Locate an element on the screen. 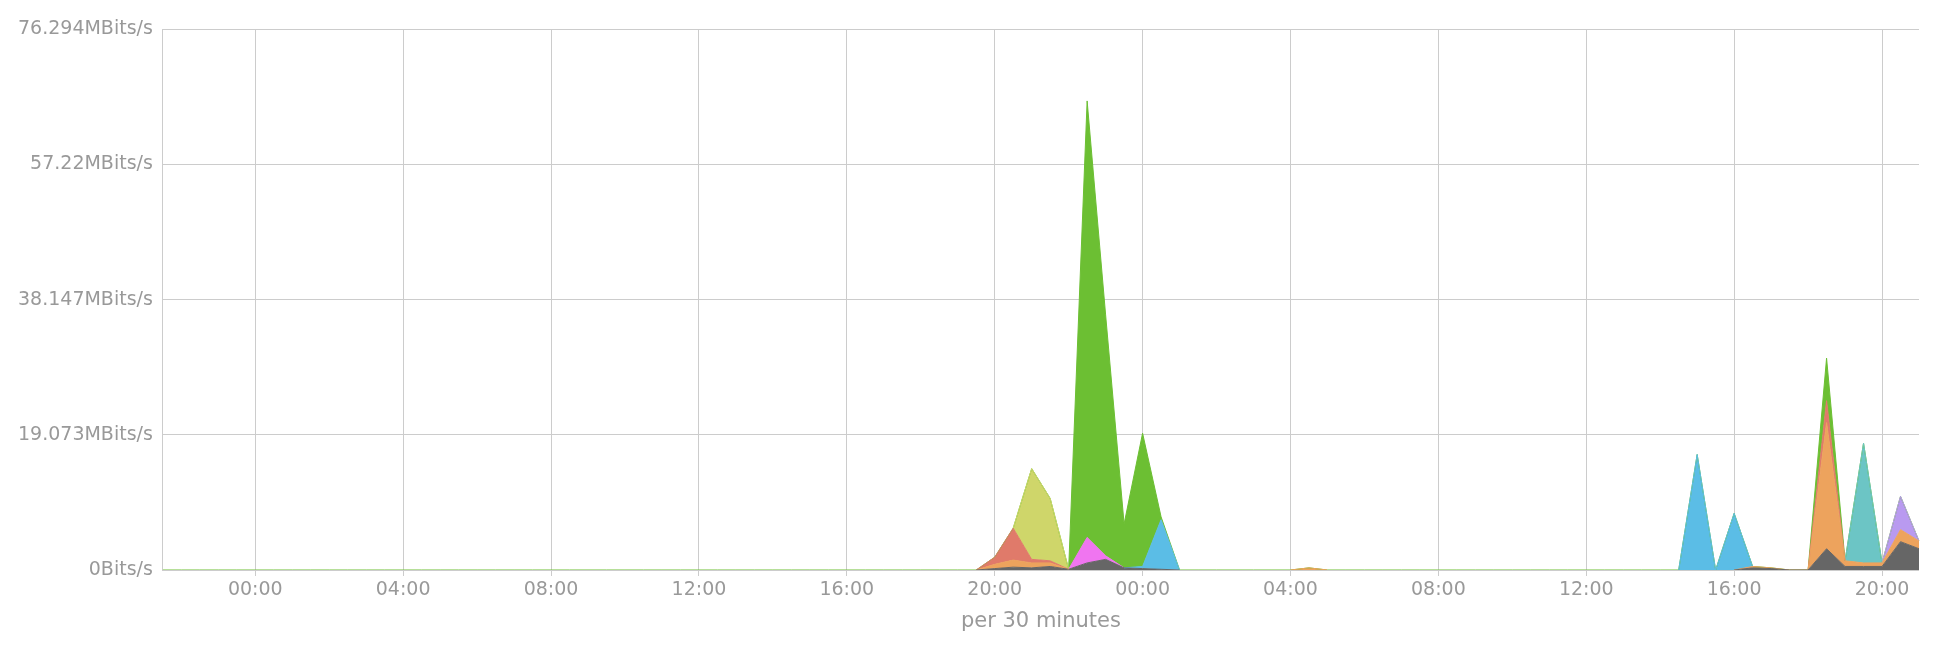  y-tick-label: 38.147MBits/s is located at coordinates (85, 297).